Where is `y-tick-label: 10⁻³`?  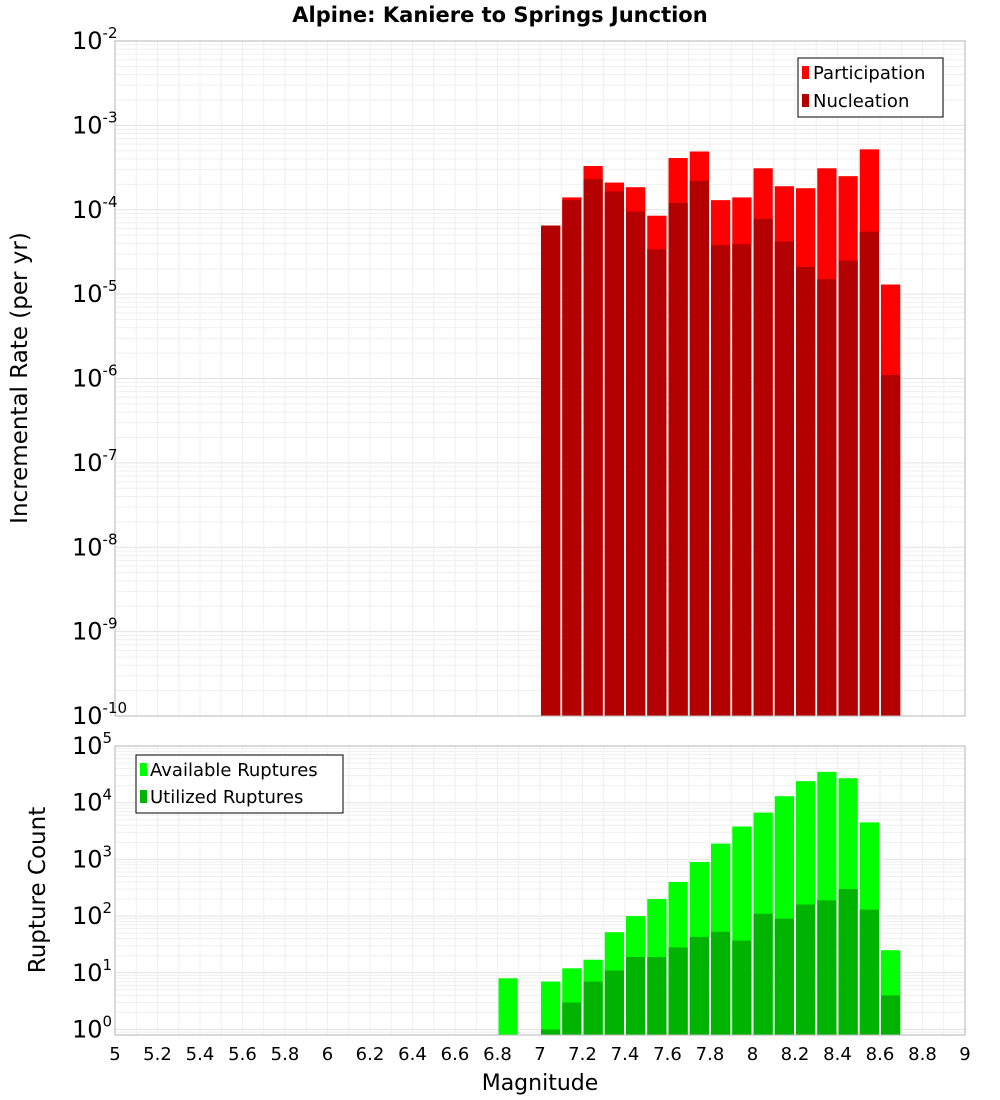 y-tick-label: 10⁻³ is located at coordinates (95, 123).